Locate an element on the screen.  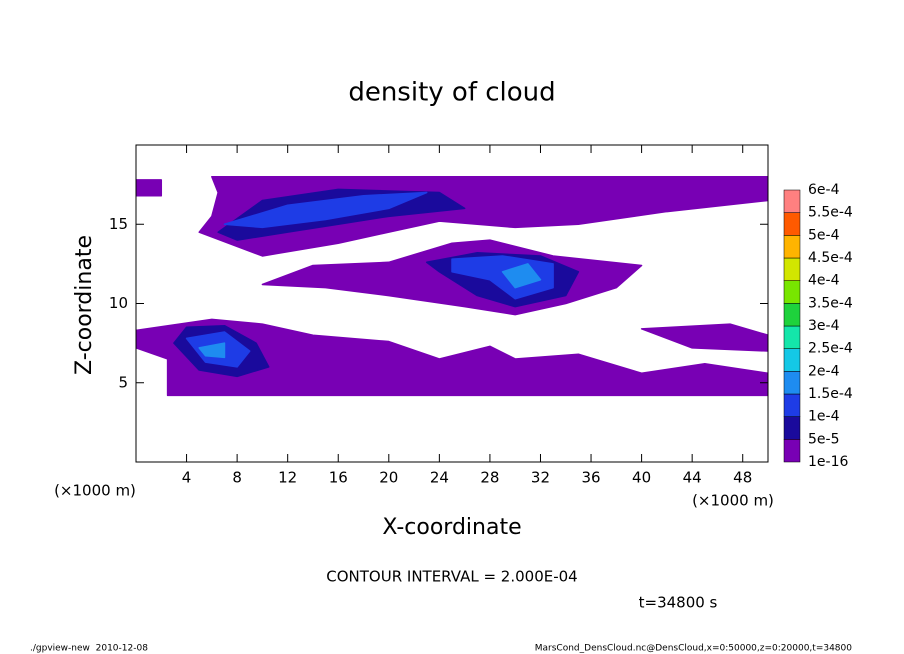
colorbar-label: 2.5e-4 is located at coordinates (830, 349).